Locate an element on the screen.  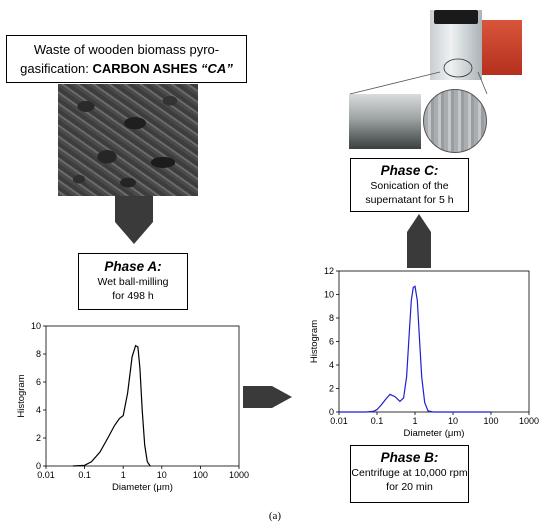
arrow-right-to-phase-b is located at coordinates (267, 397).